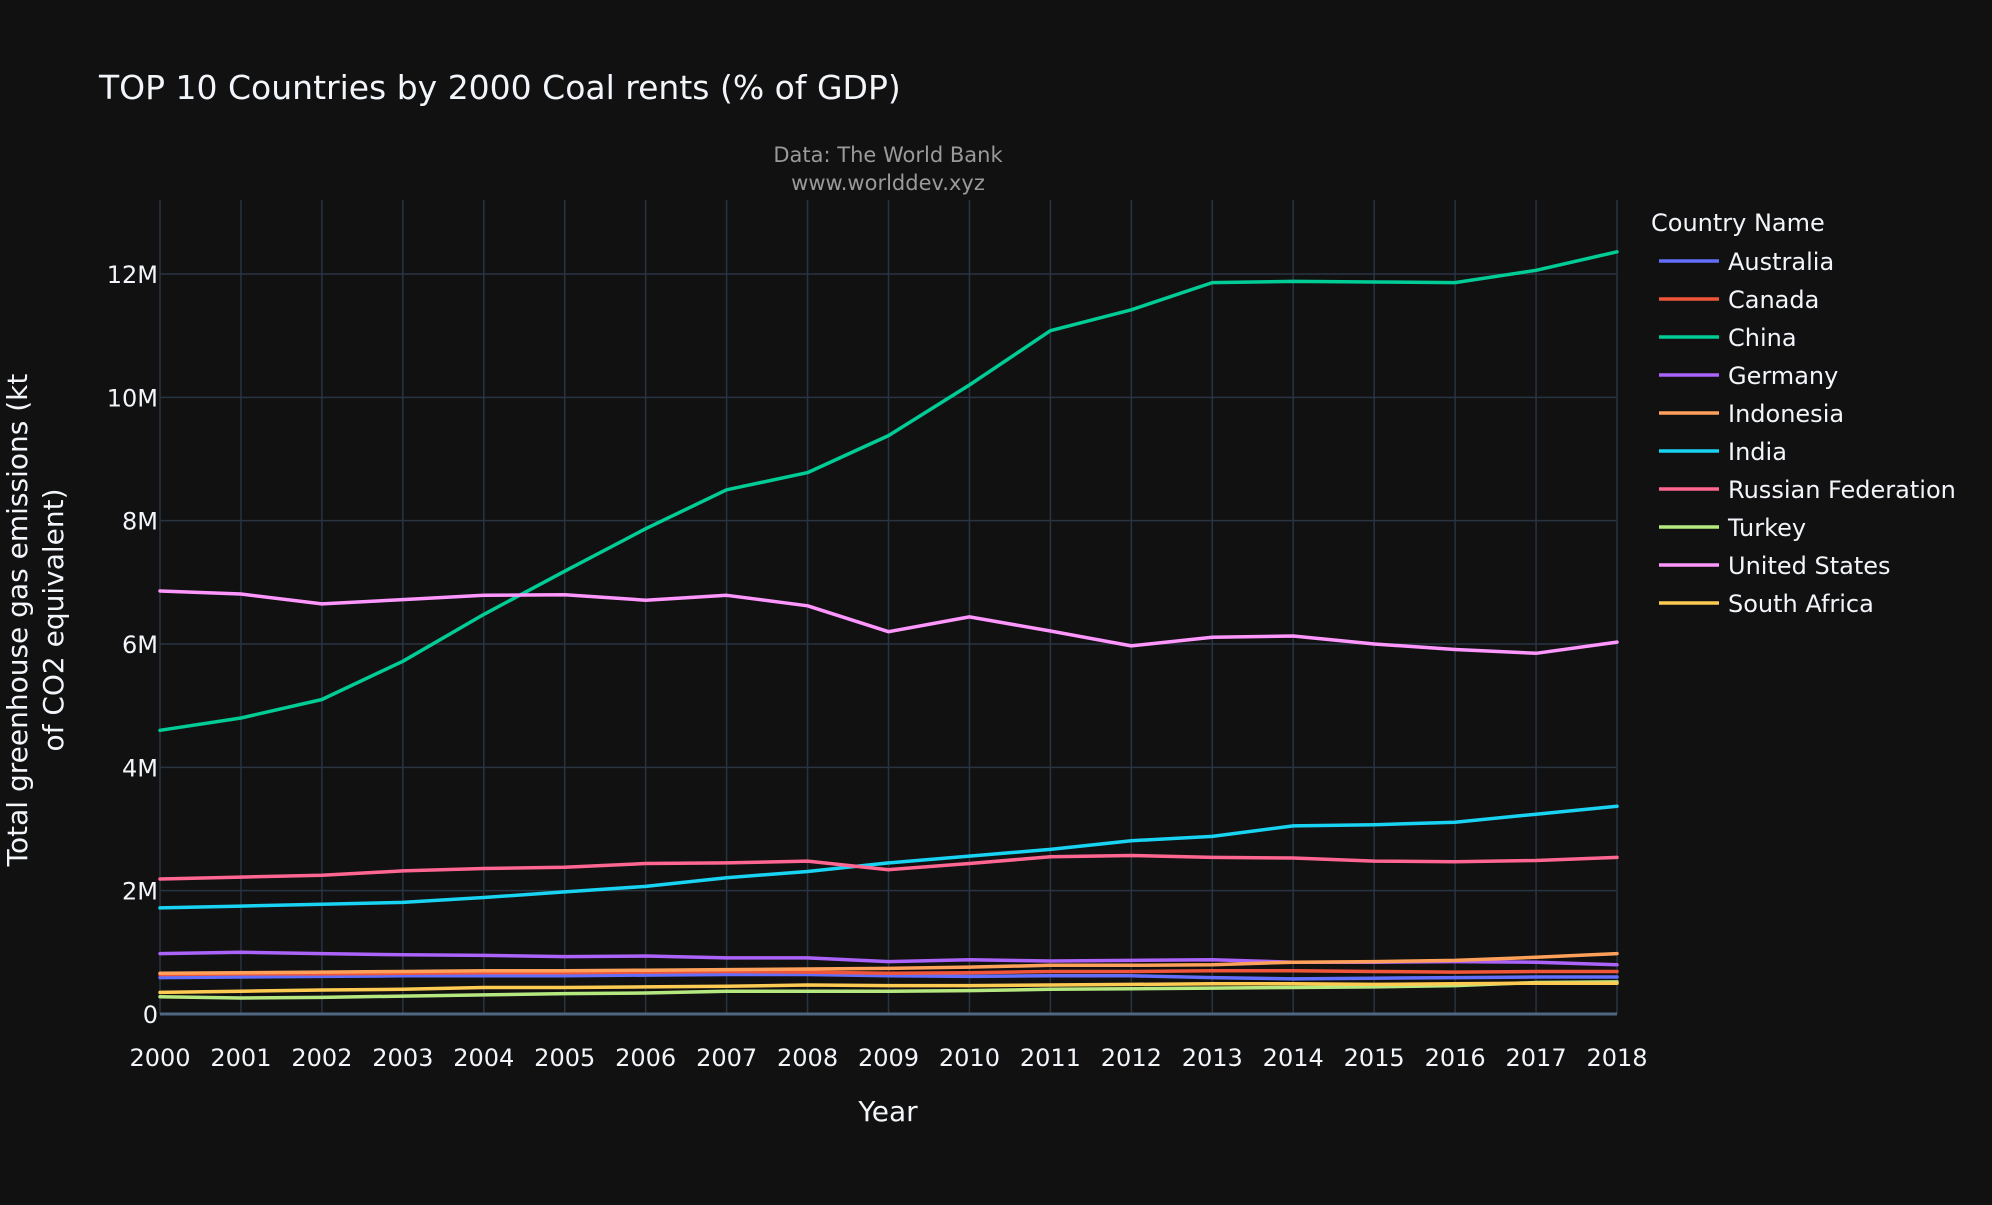  I want to click on legend-item-canada: Canada, so click(1739, 300).